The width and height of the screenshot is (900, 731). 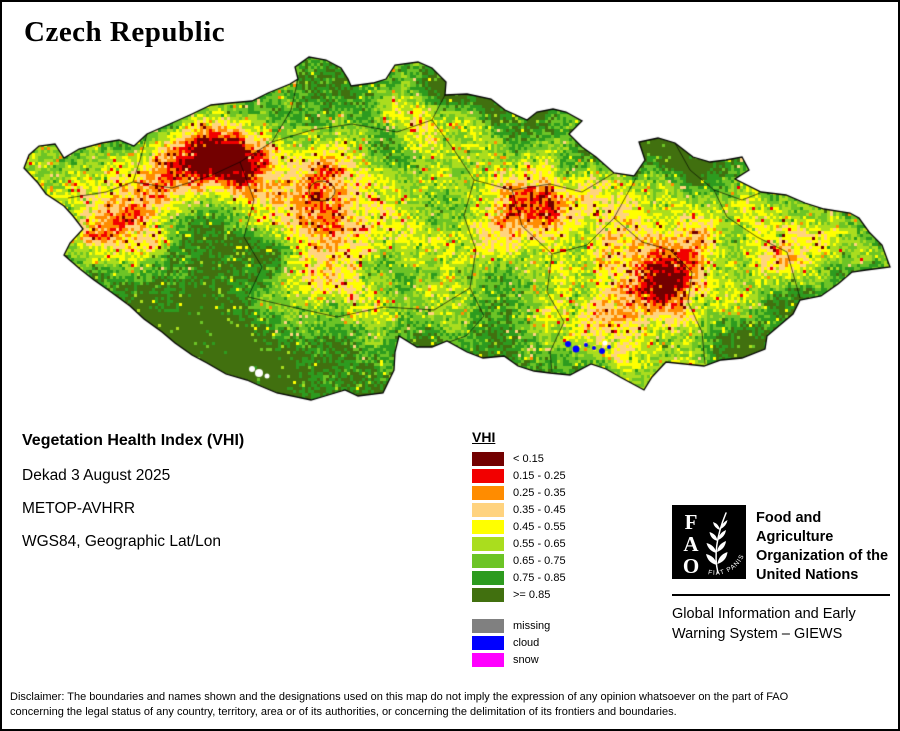 I want to click on fao-header: F A O FI, so click(x=781, y=545).